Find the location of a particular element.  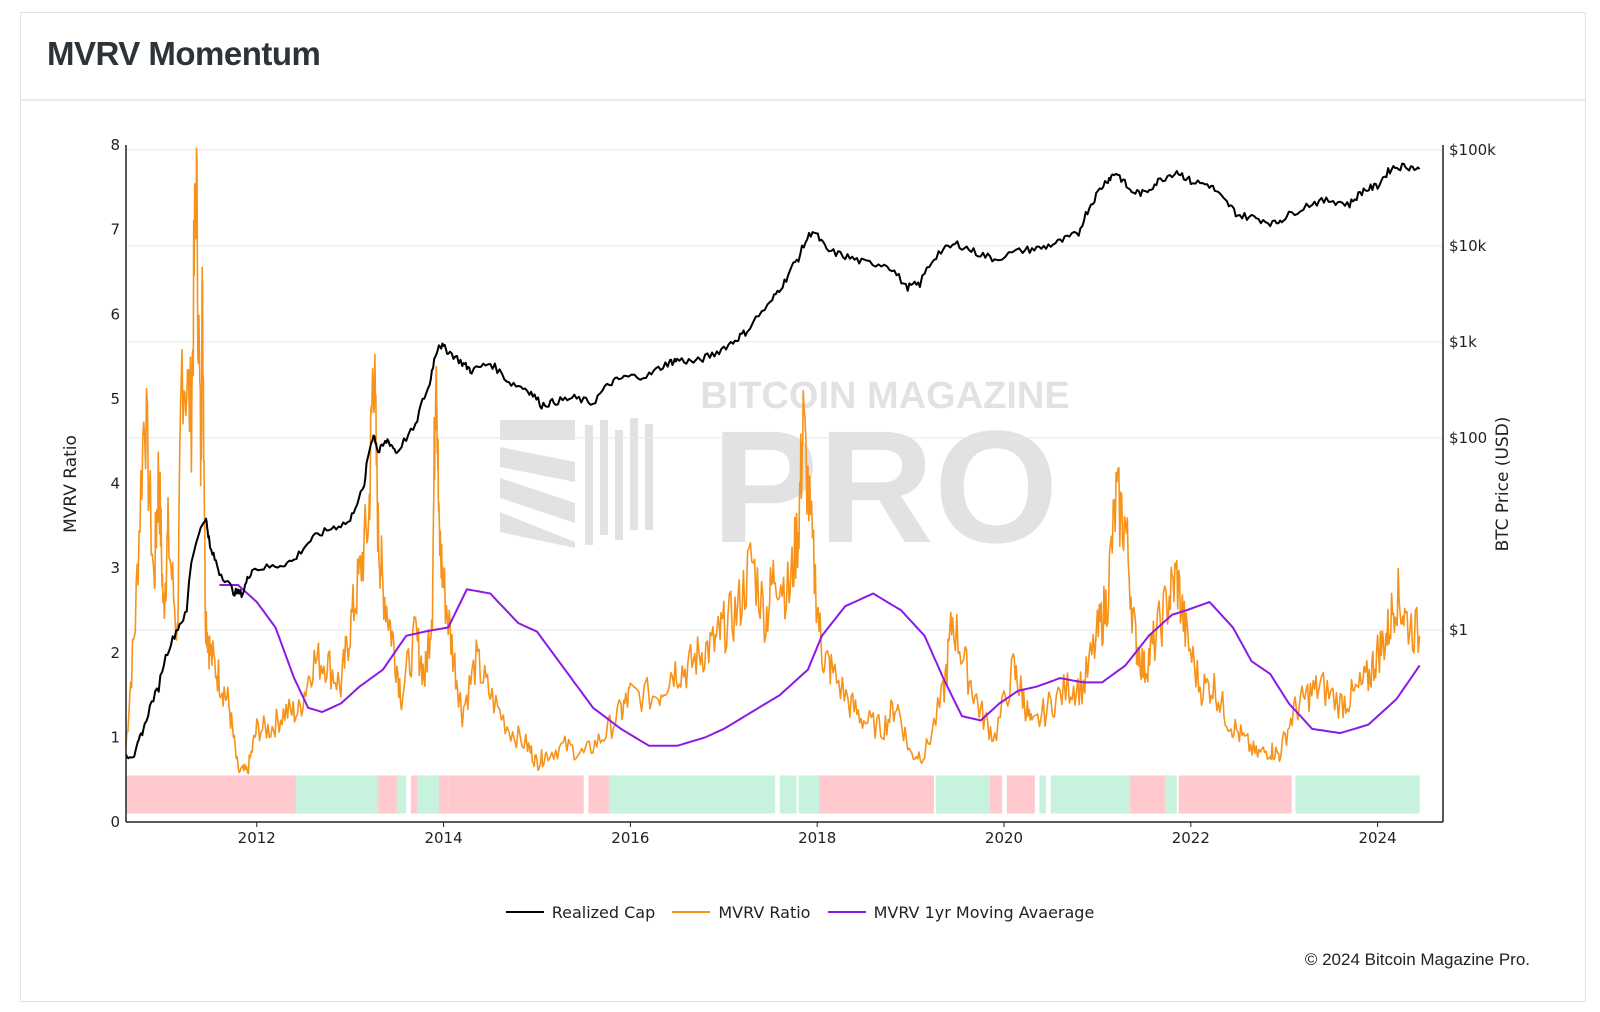

legend-label-realized-cap: Realized Cap is located at coordinates (603, 912).